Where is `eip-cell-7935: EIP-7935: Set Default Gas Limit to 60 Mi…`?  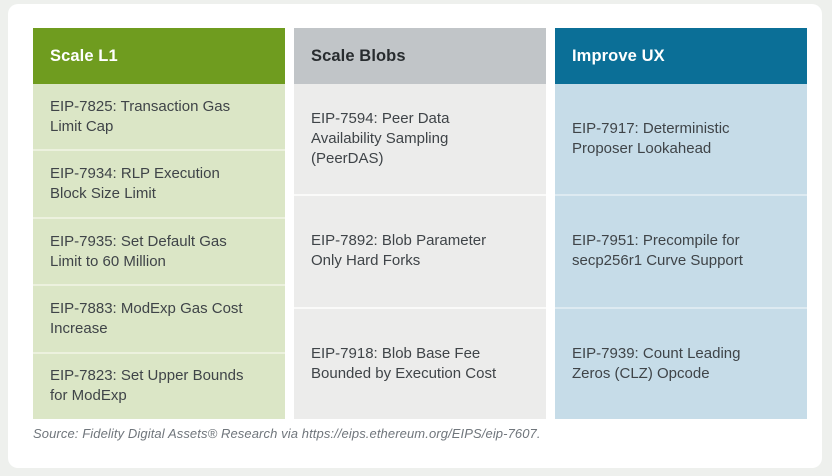
eip-cell-7935: EIP-7935: Set Default Gas Limit to 60 Mi… is located at coordinates (159, 250).